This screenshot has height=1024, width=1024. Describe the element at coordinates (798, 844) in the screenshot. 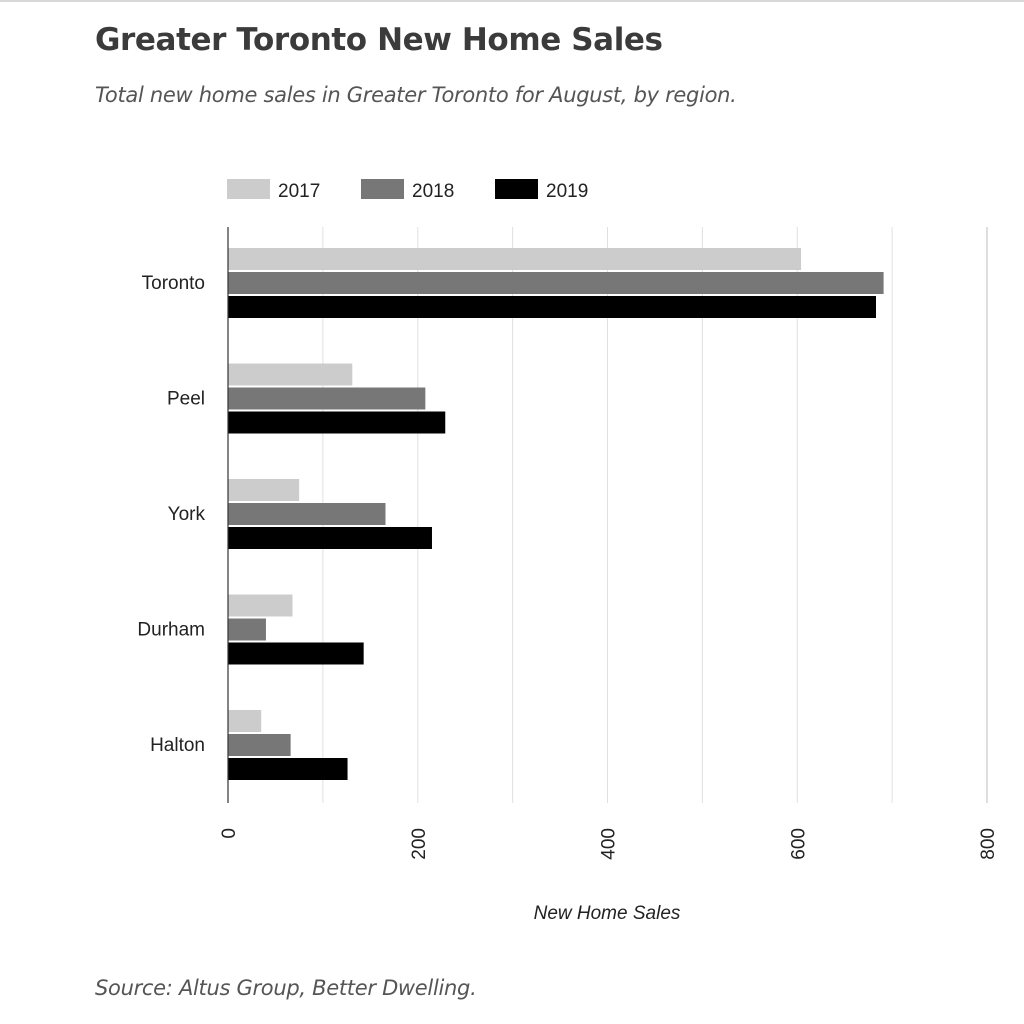

I see `x-tick-label: 600` at that location.